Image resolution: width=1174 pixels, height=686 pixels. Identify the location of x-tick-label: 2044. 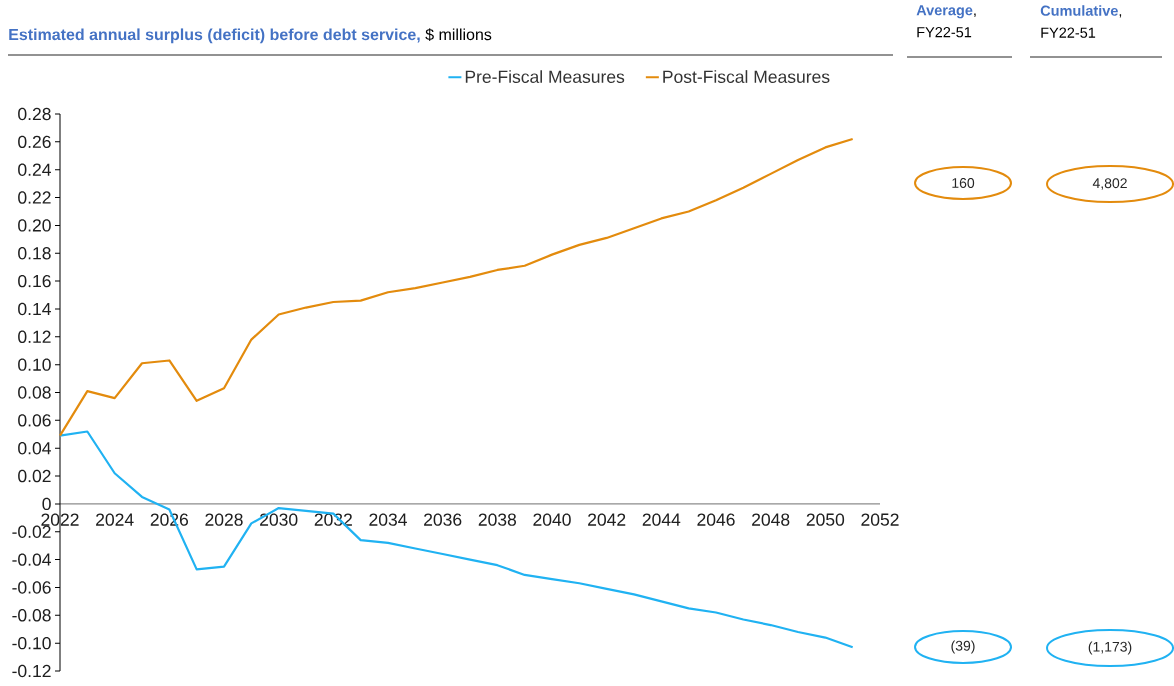
(661, 519).